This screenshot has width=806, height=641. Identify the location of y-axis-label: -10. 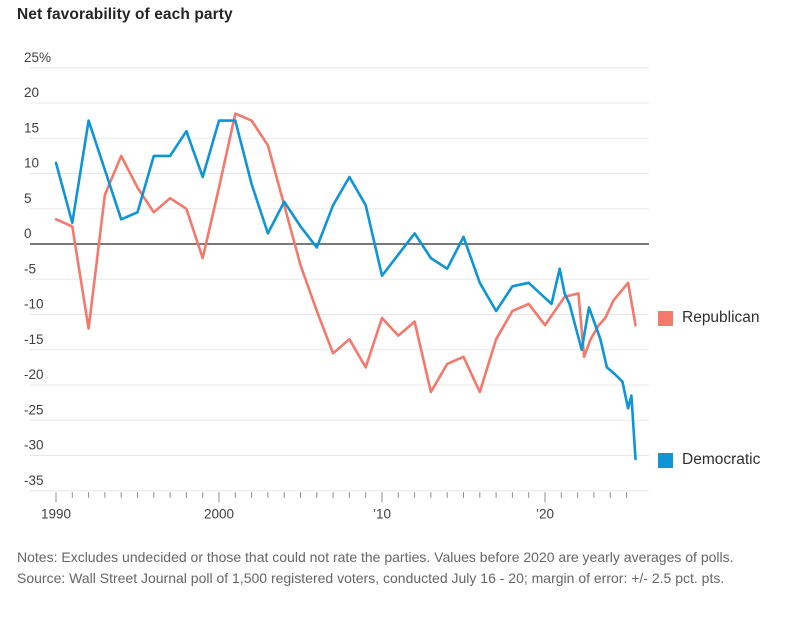
(34, 304).